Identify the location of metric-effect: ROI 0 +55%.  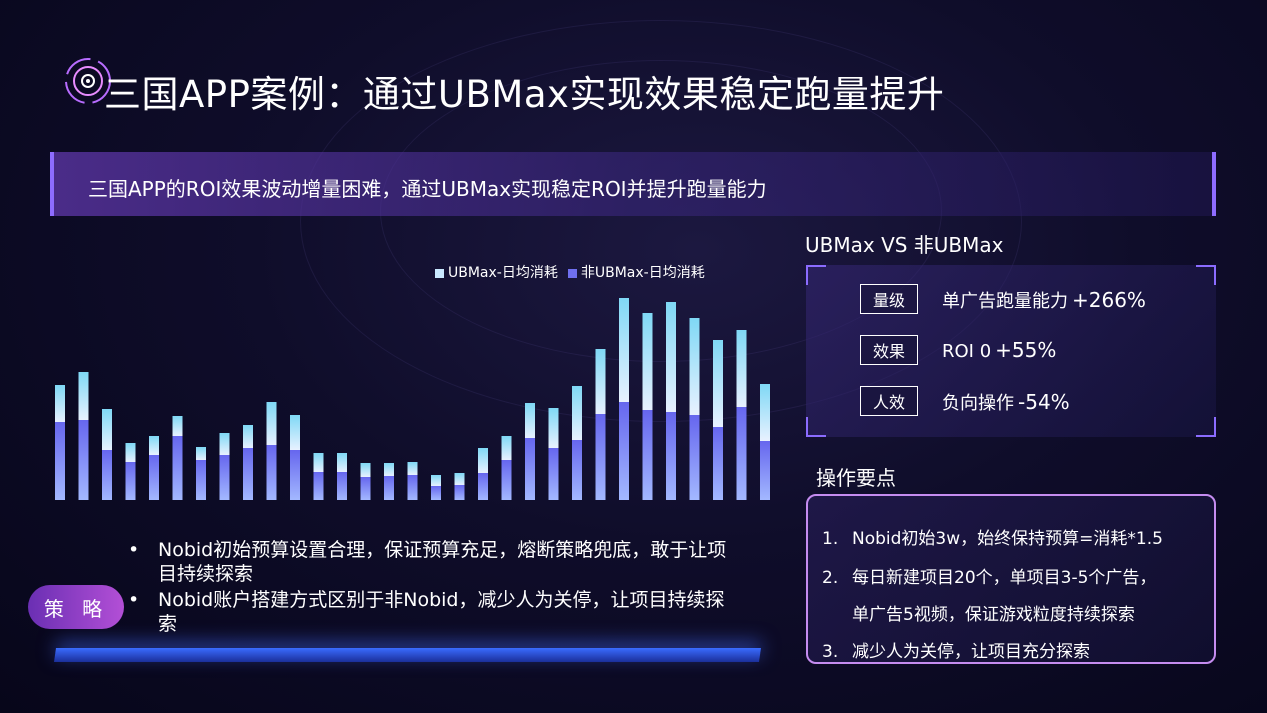
(999, 350).